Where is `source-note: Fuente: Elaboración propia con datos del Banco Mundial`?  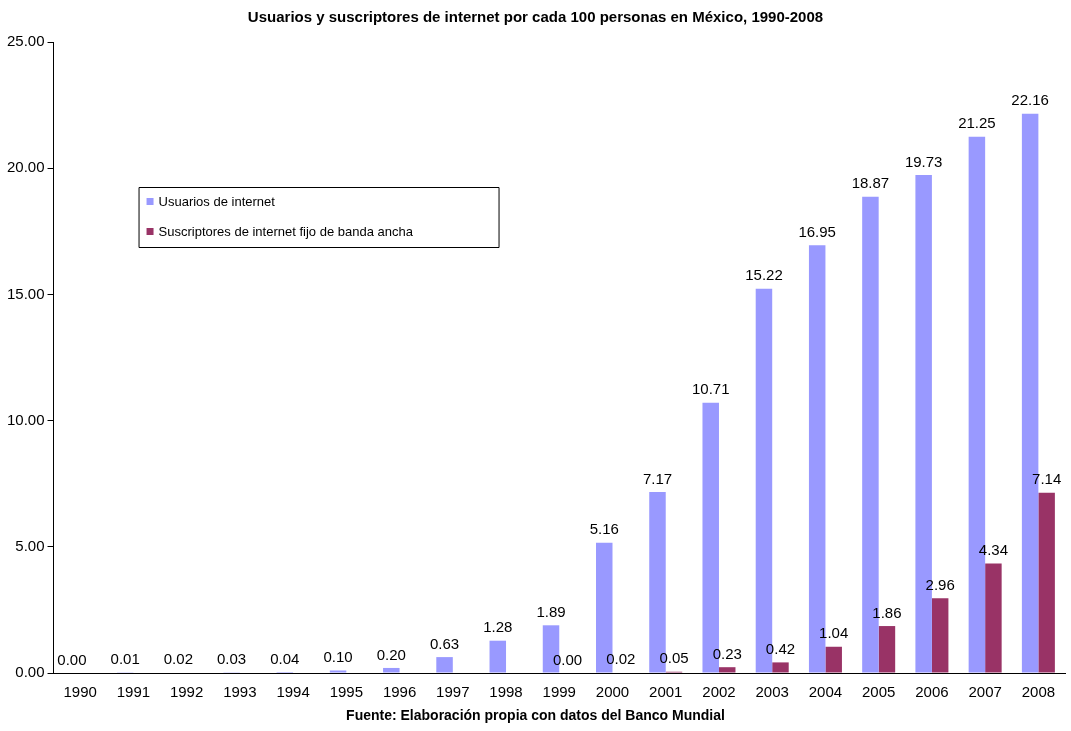
source-note: Fuente: Elaboración propia con datos del Banco Mundial is located at coordinates (535, 715).